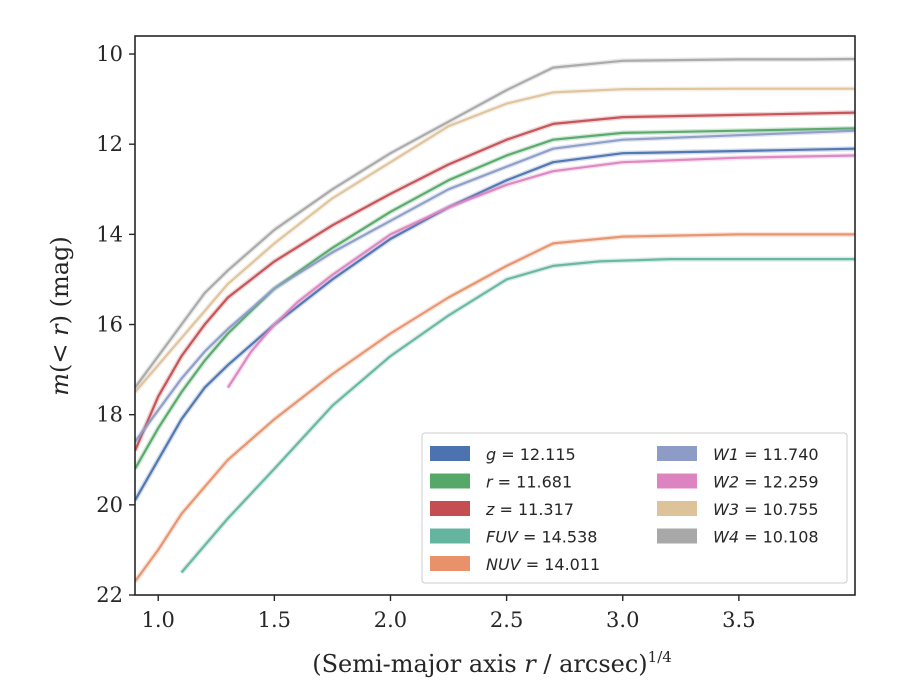 The width and height of the screenshot is (900, 700). Describe the element at coordinates (450, 508) in the screenshot. I see `legend-swatch-z` at that location.